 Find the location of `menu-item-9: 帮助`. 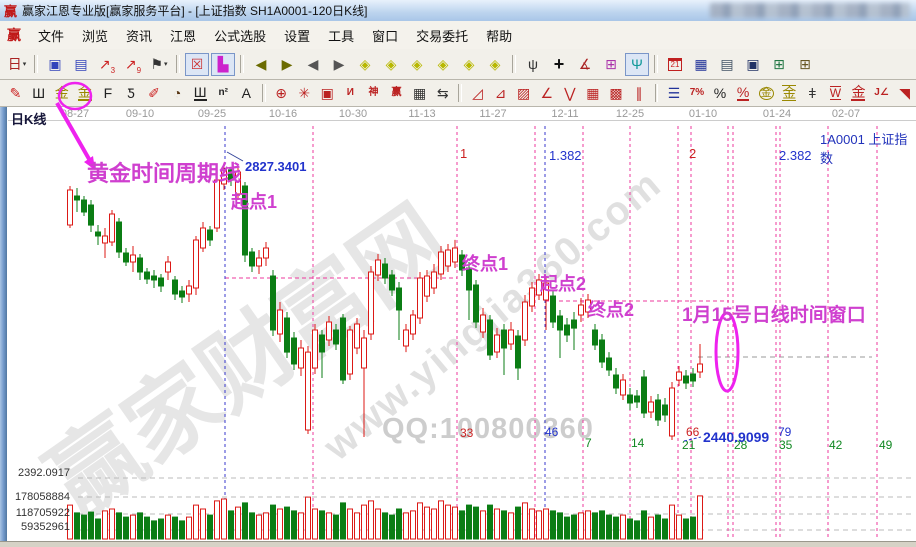

menu-item-9: 帮助 is located at coordinates (499, 36).